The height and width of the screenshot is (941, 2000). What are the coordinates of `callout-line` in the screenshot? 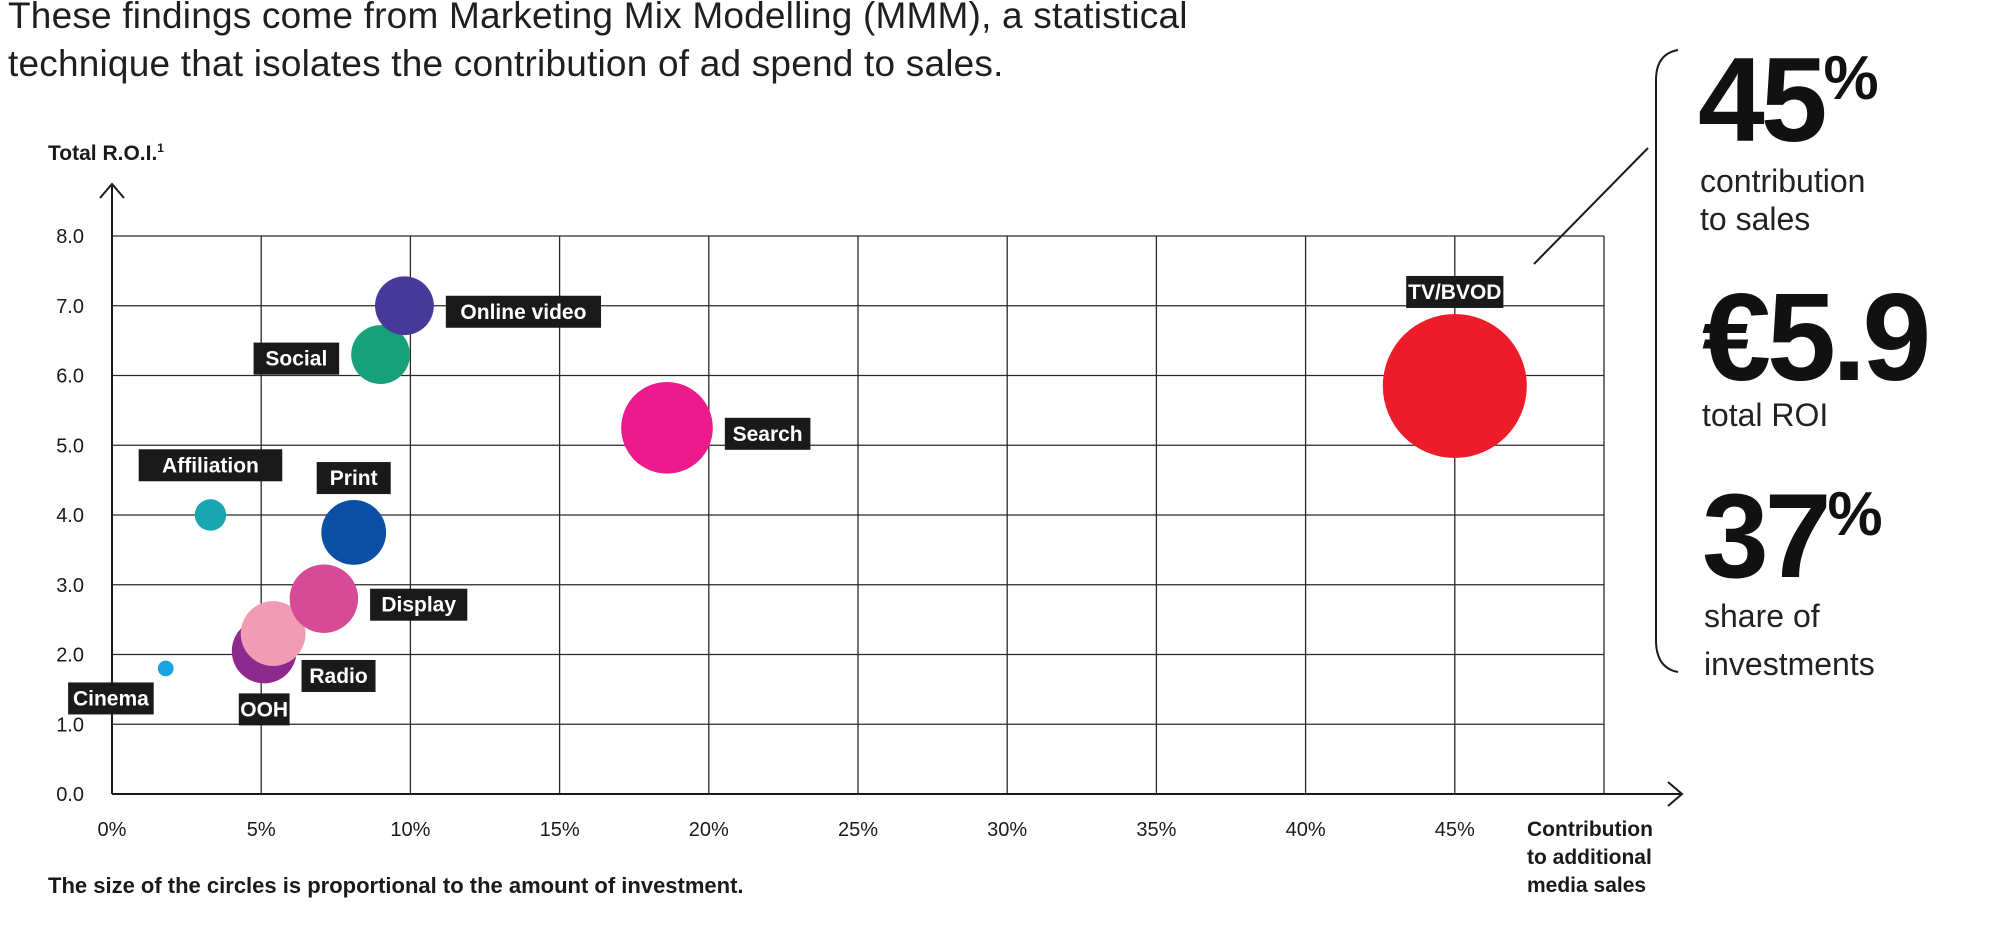 It's located at (1591, 206).